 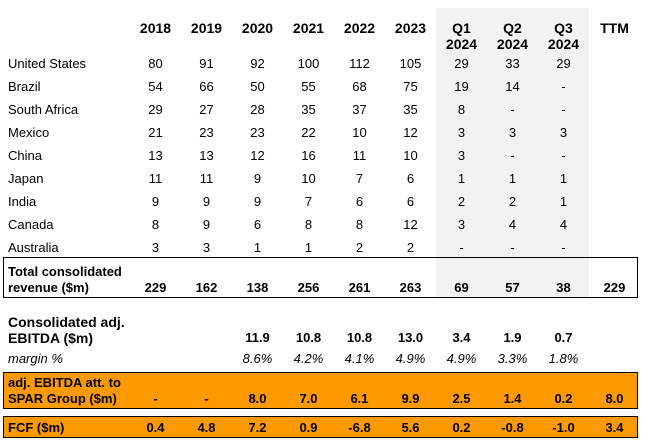 I want to click on region-label: United States, so click(x=47, y=63).